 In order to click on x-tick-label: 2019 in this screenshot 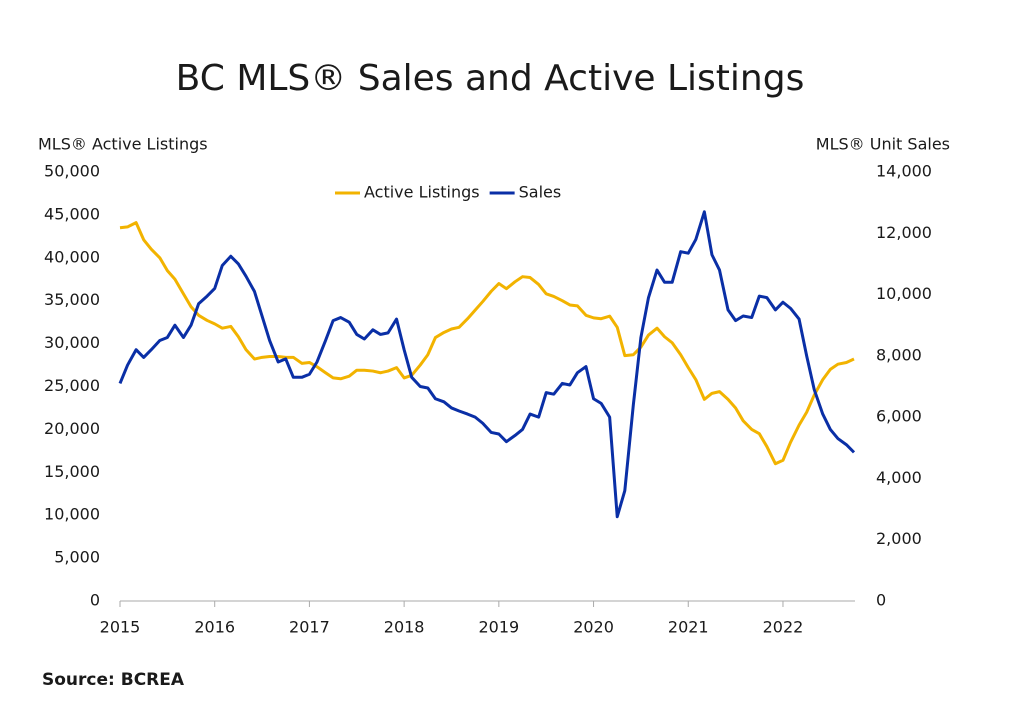, I will do `click(498, 627)`.